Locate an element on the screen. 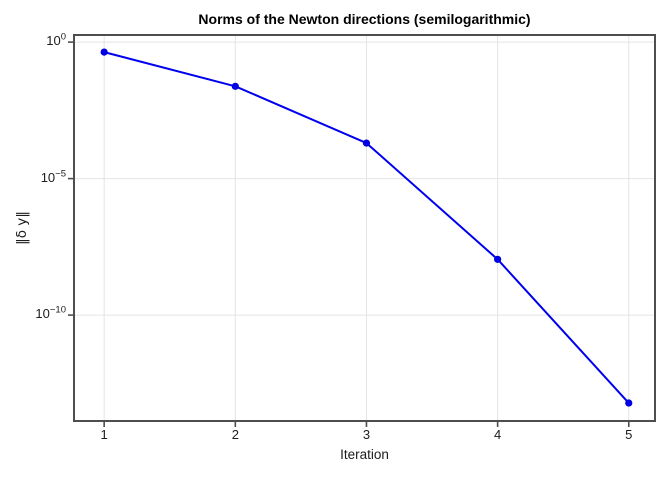 Image resolution: width=672 pixels, height=480 pixels. y-tick-label: 10⁰ is located at coordinates (56, 40).